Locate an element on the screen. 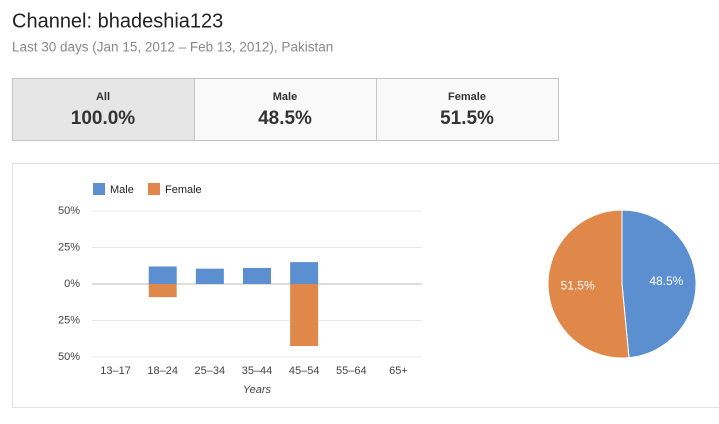 This screenshot has height=424, width=719. tab-male is located at coordinates (285, 109).